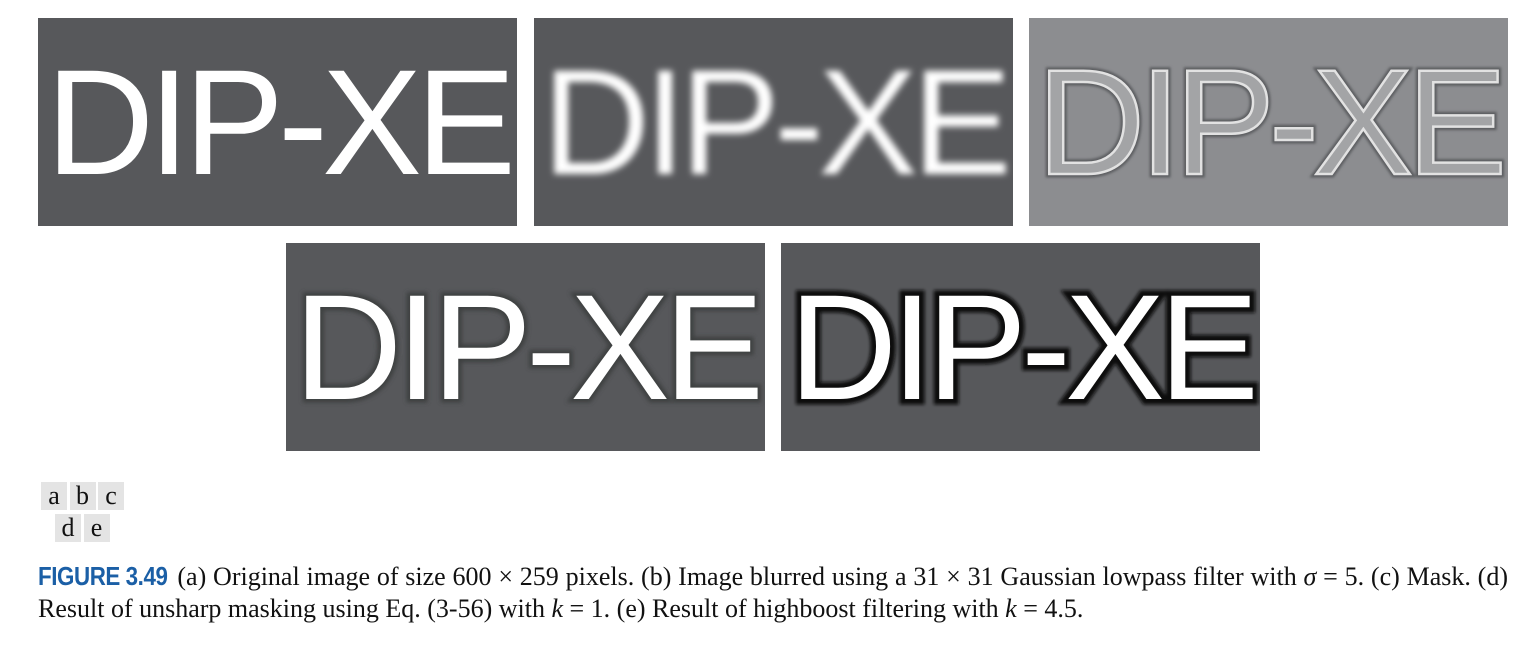  What do you see at coordinates (82, 528) in the screenshot?
I see `layout-key-row-2: d e` at bounding box center [82, 528].